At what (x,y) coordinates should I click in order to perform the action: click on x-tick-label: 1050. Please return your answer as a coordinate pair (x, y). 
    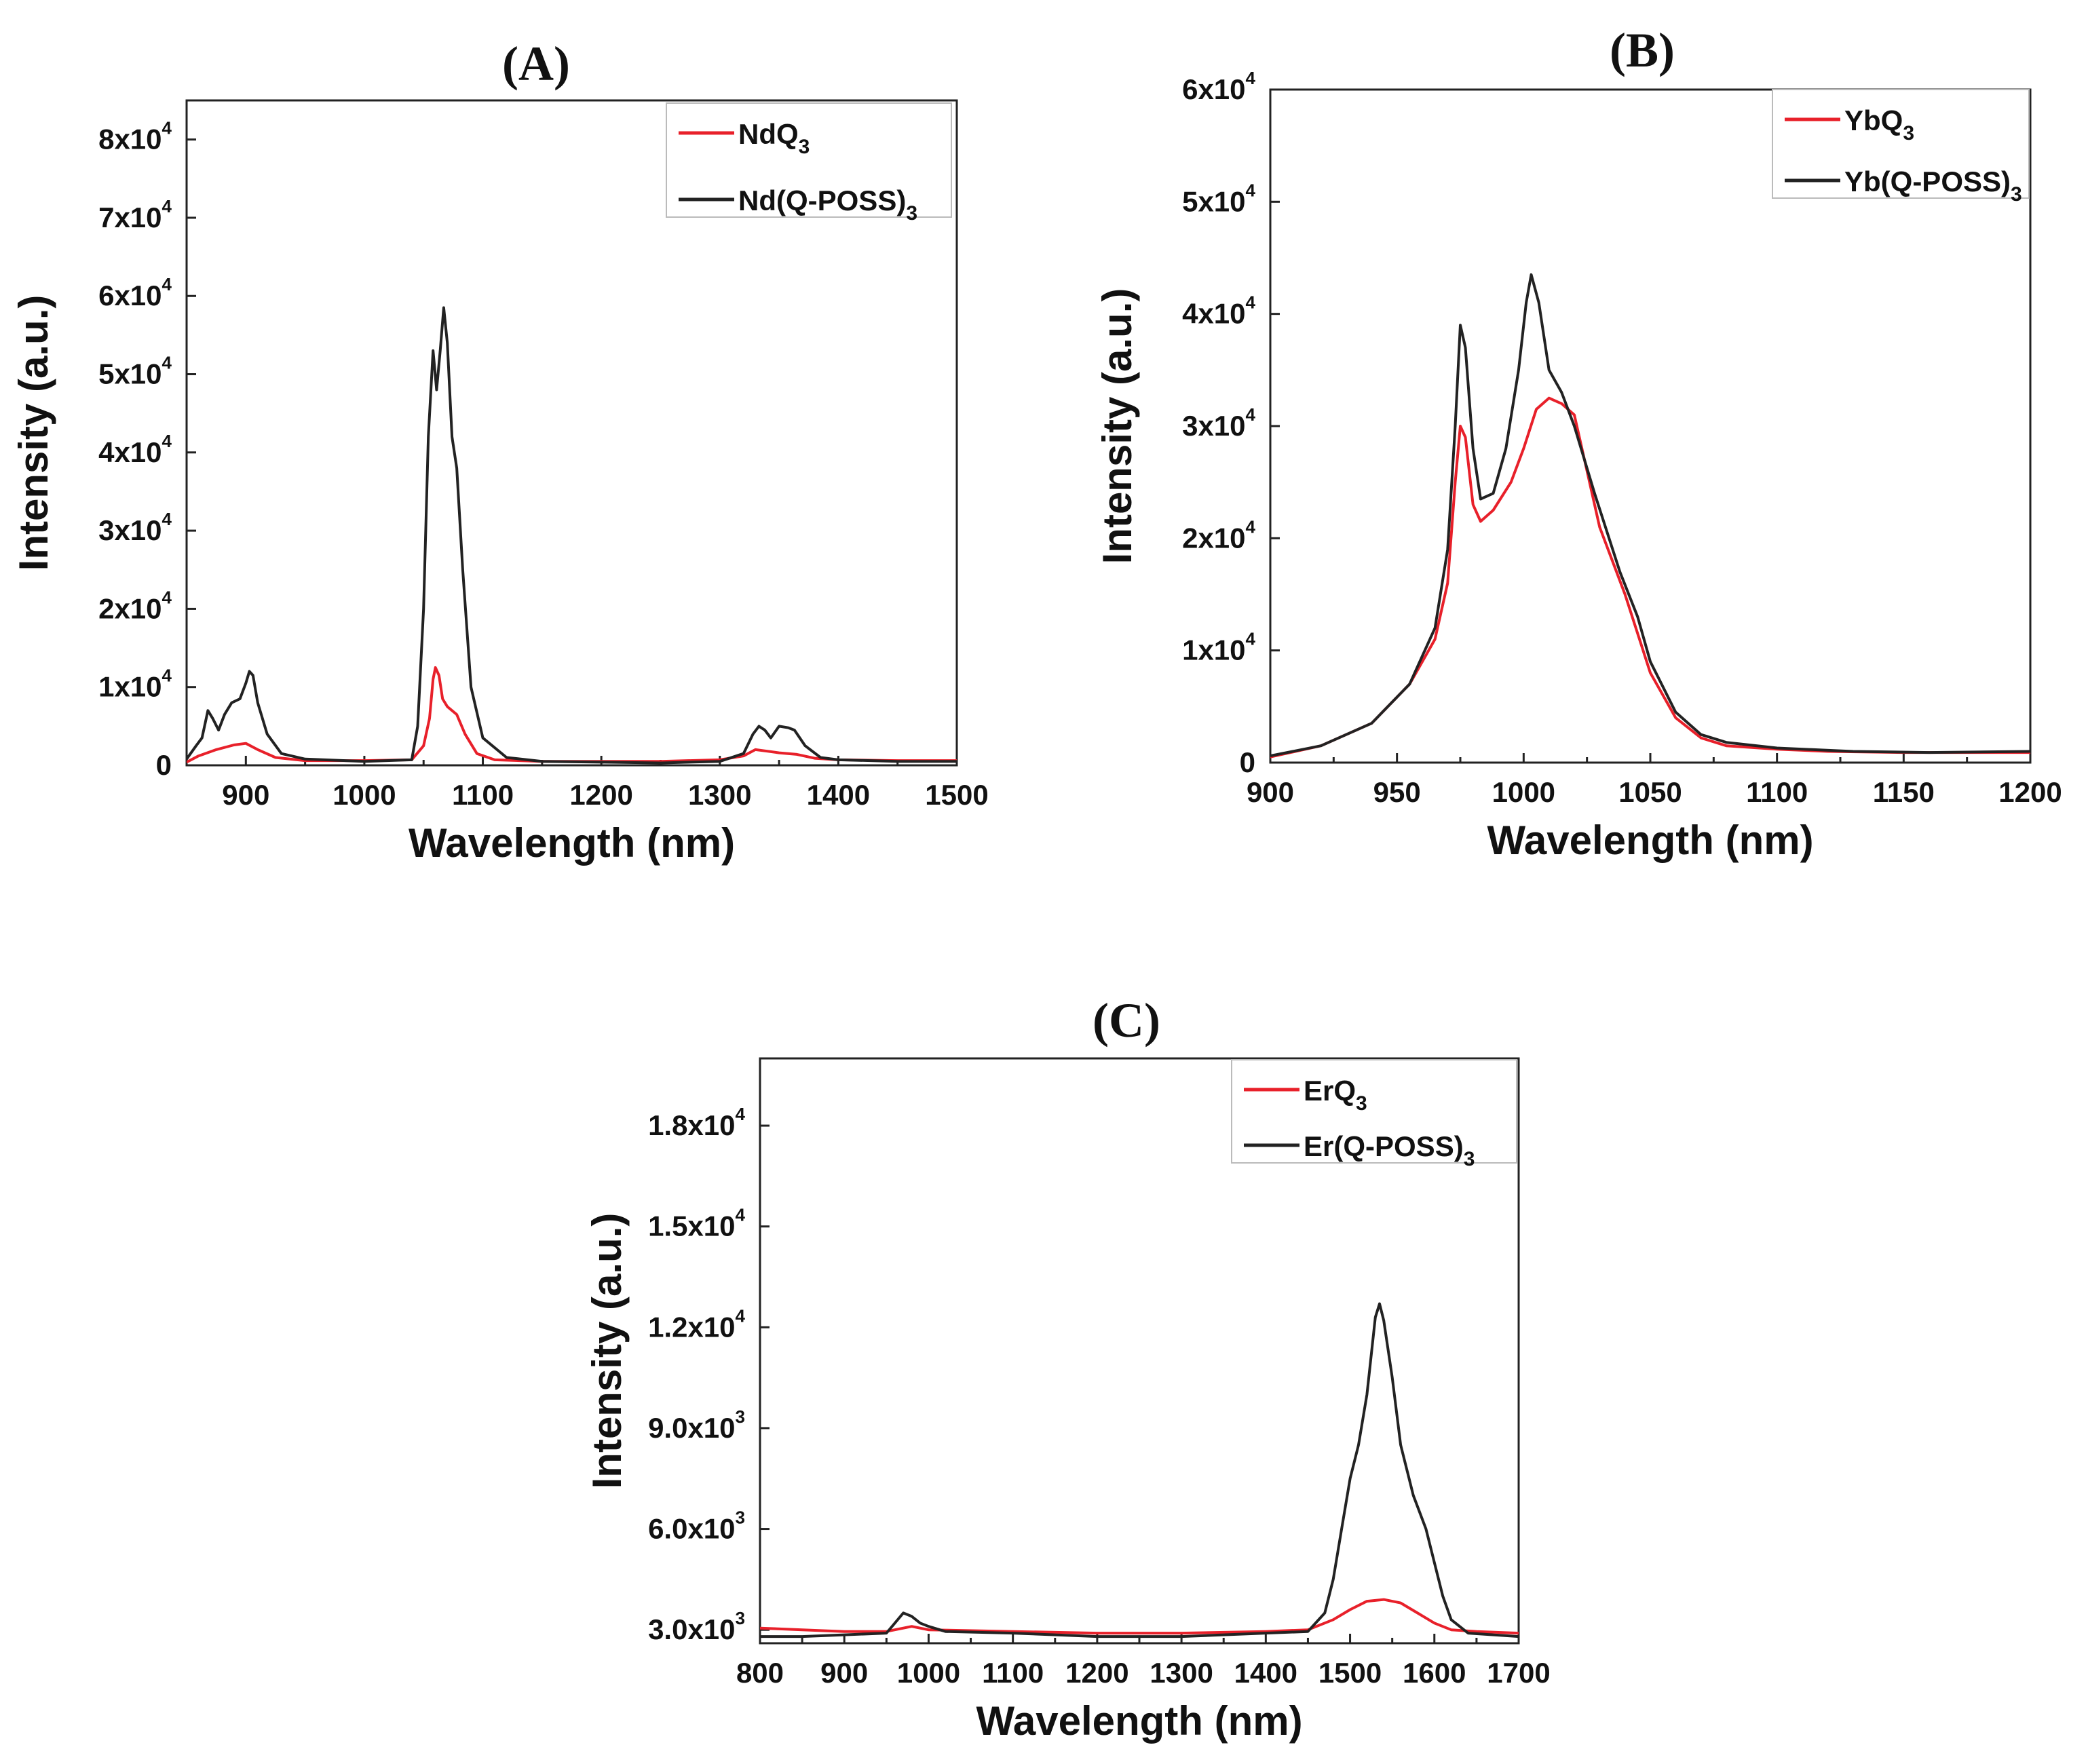
    Looking at the image, I should click on (1650, 792).